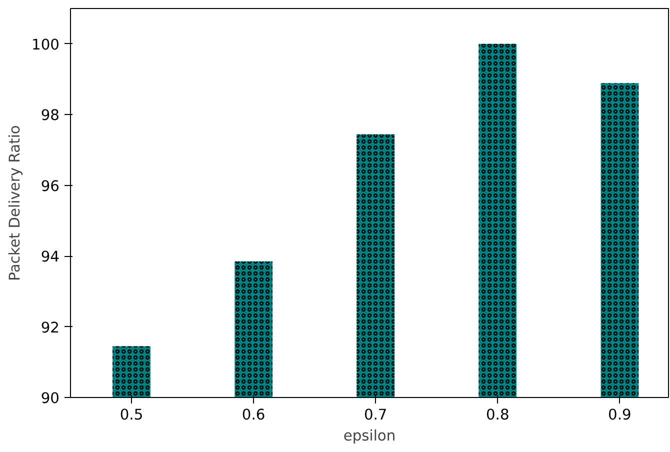  I want to click on y-tick-label: 90, so click(50, 398).